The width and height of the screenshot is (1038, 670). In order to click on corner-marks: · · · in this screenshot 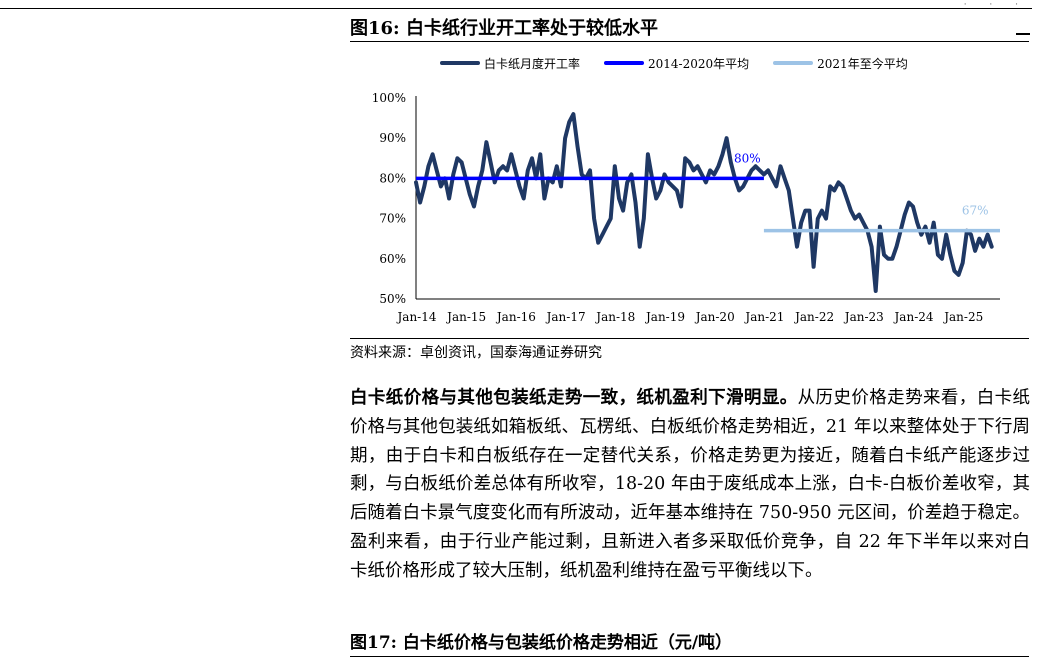, I will do `click(995, 5)`.